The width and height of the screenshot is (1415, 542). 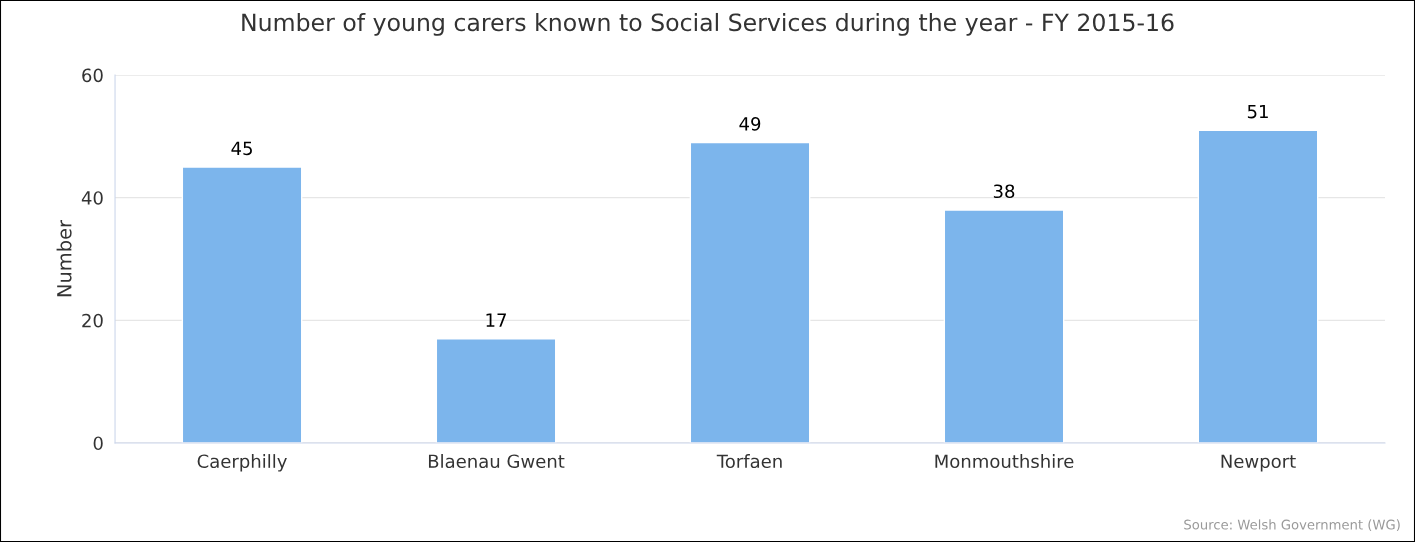 I want to click on y-tick-label: 20, so click(x=92, y=320).